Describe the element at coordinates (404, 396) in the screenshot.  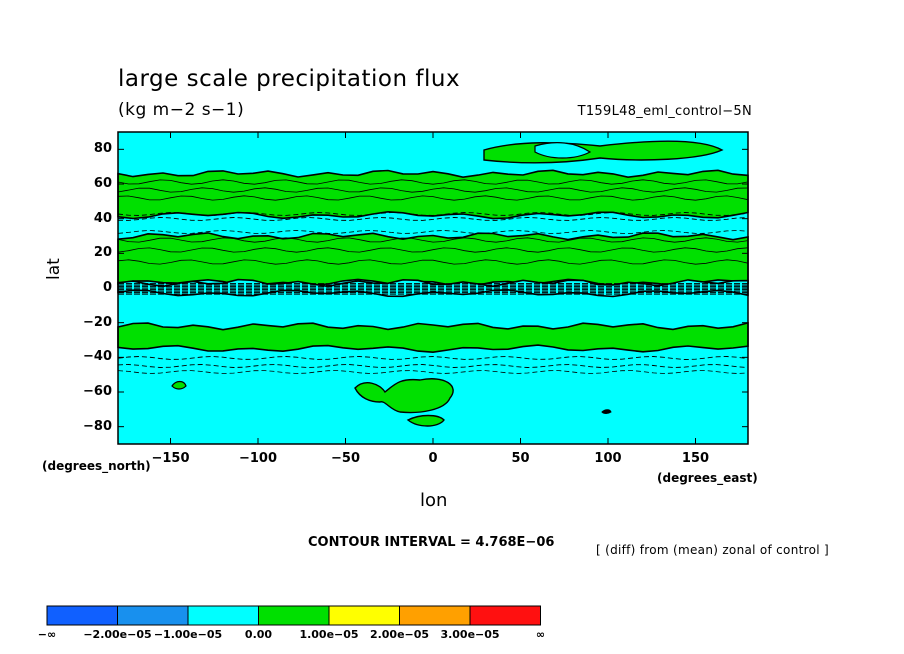
I see `blob-south` at that location.